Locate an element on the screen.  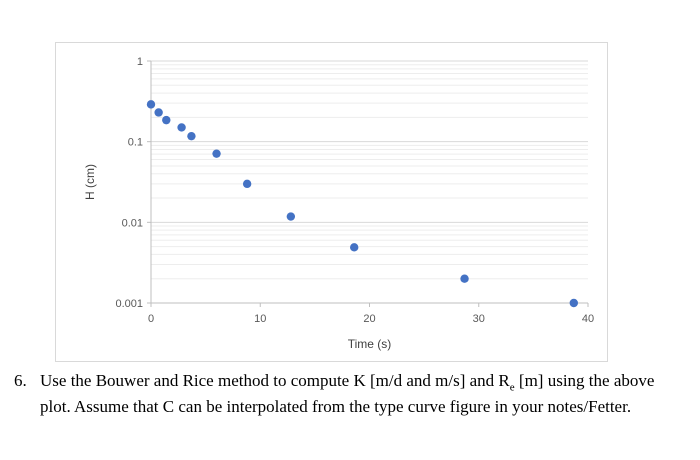
x-tick-label-0: 0 is located at coordinates (151, 319).